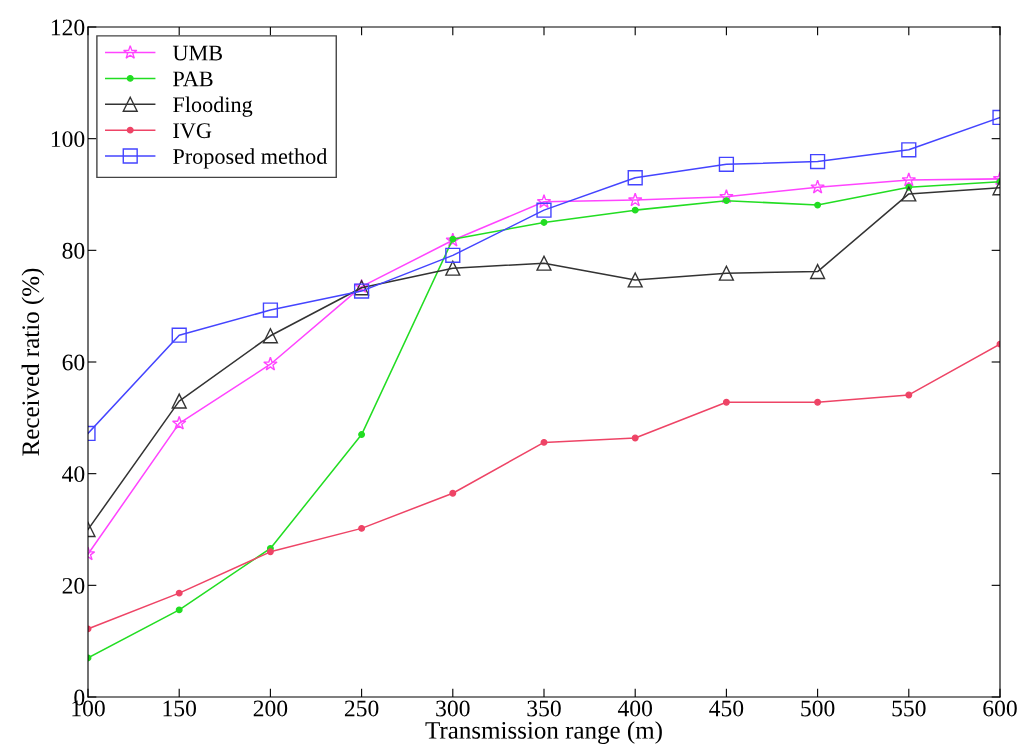  I want to click on x-tick-label: 550, so click(909, 708).